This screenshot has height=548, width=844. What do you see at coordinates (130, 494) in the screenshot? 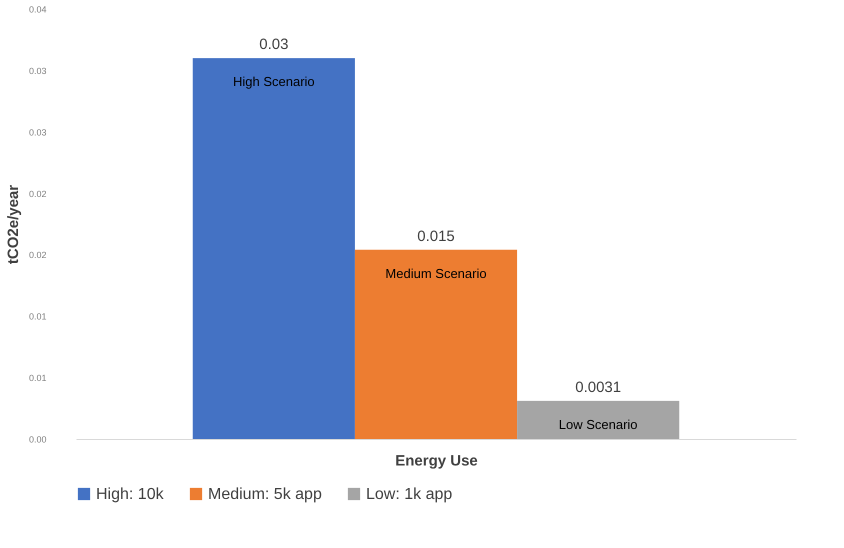
I see `legend-label: High: 10k` at bounding box center [130, 494].